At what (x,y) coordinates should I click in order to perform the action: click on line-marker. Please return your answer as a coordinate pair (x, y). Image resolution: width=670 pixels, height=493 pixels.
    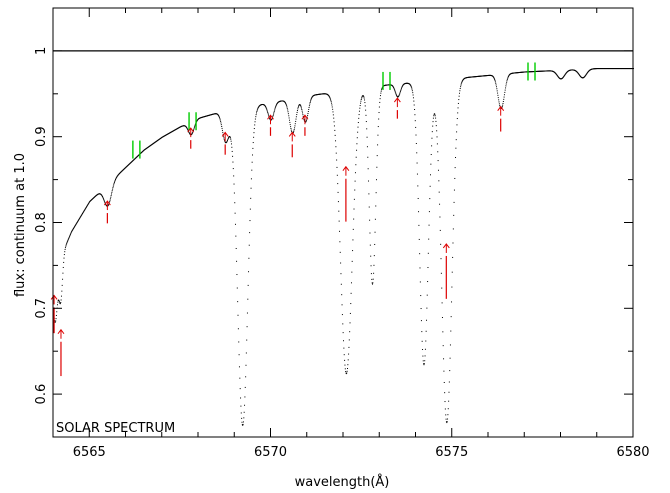
    Looking at the image, I should click on (270, 125).